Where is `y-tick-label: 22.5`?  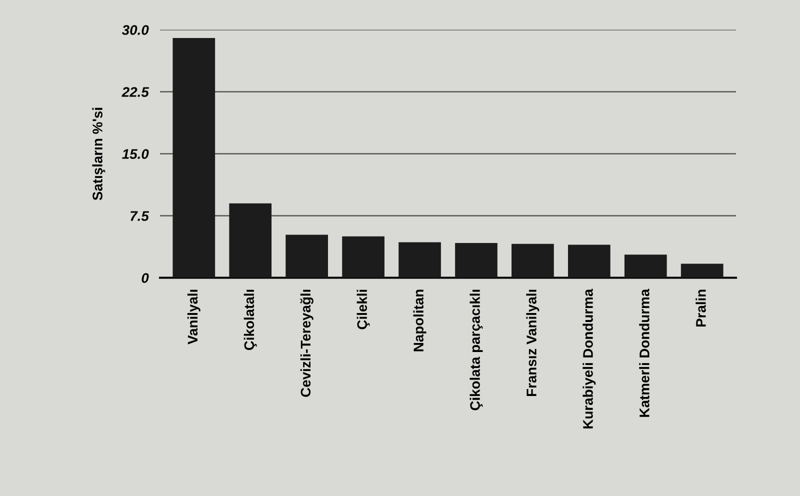
y-tick-label: 22.5 is located at coordinates (136, 92).